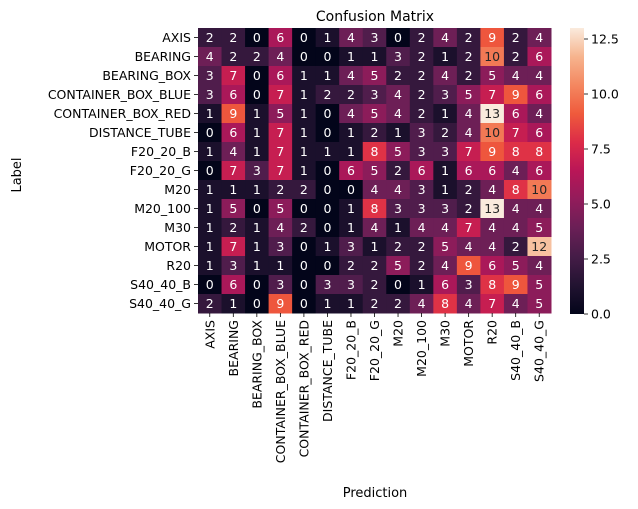 This screenshot has width=638, height=509. Describe the element at coordinates (167, 246) in the screenshot. I see `y-tick-label: MOTOR` at that location.